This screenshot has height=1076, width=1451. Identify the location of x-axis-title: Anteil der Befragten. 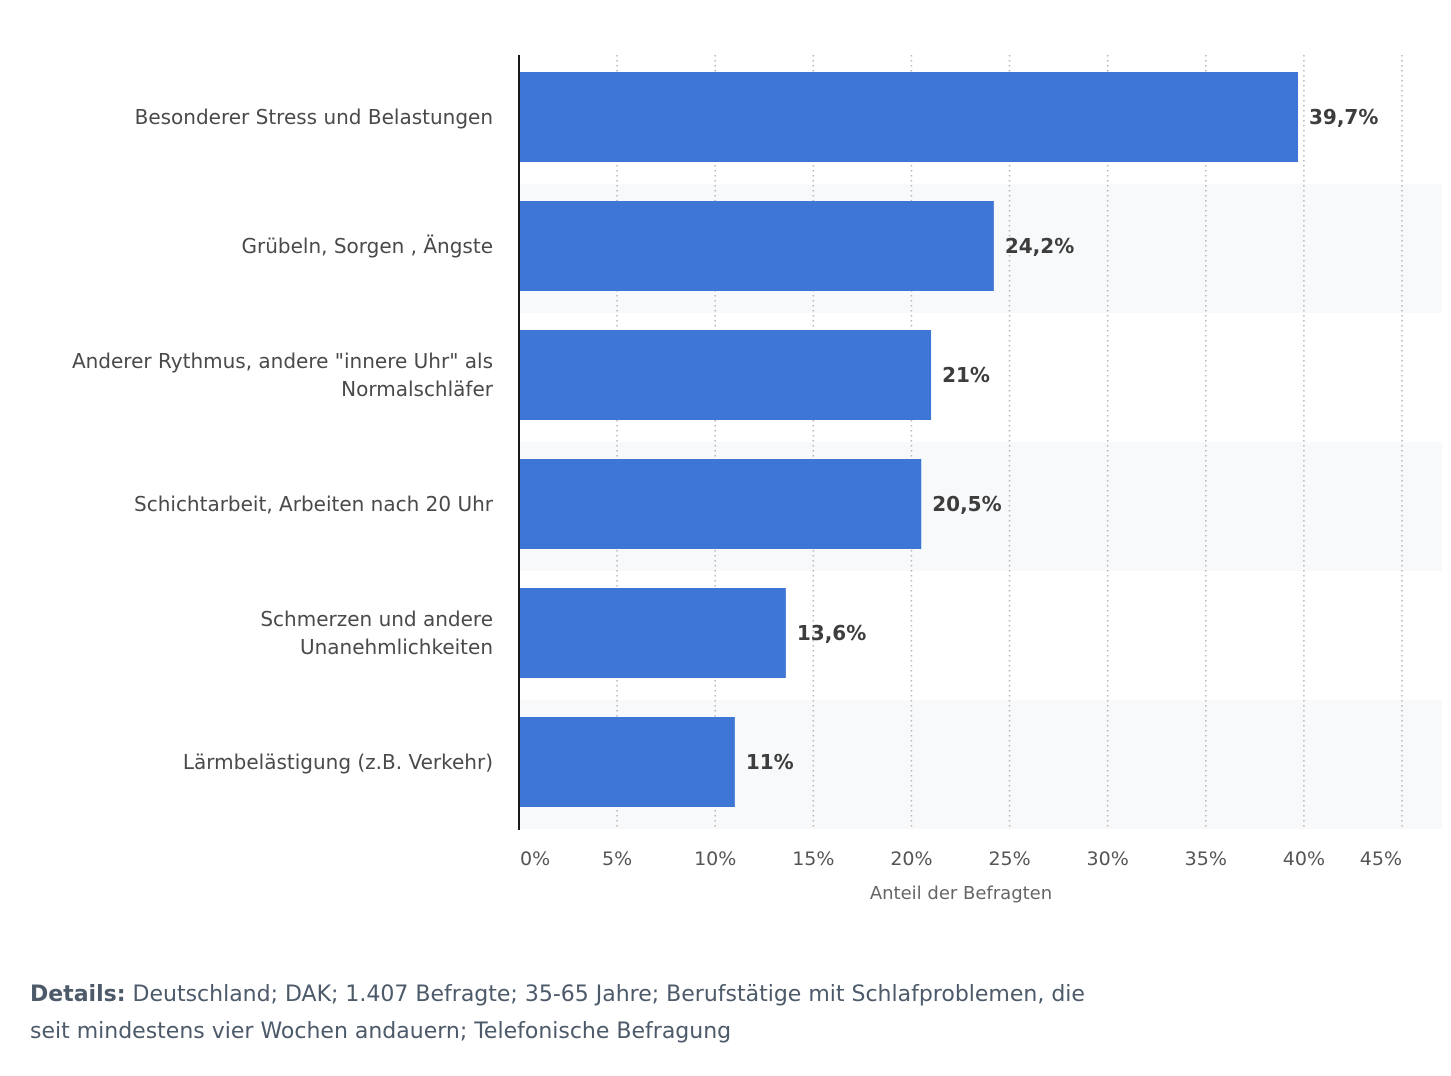
(961, 893).